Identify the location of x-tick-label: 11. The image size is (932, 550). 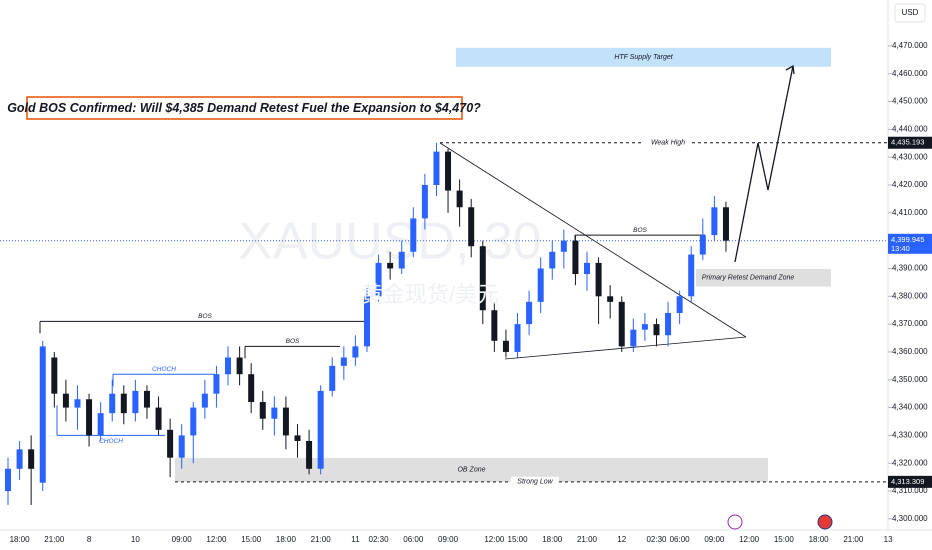
(355, 539).